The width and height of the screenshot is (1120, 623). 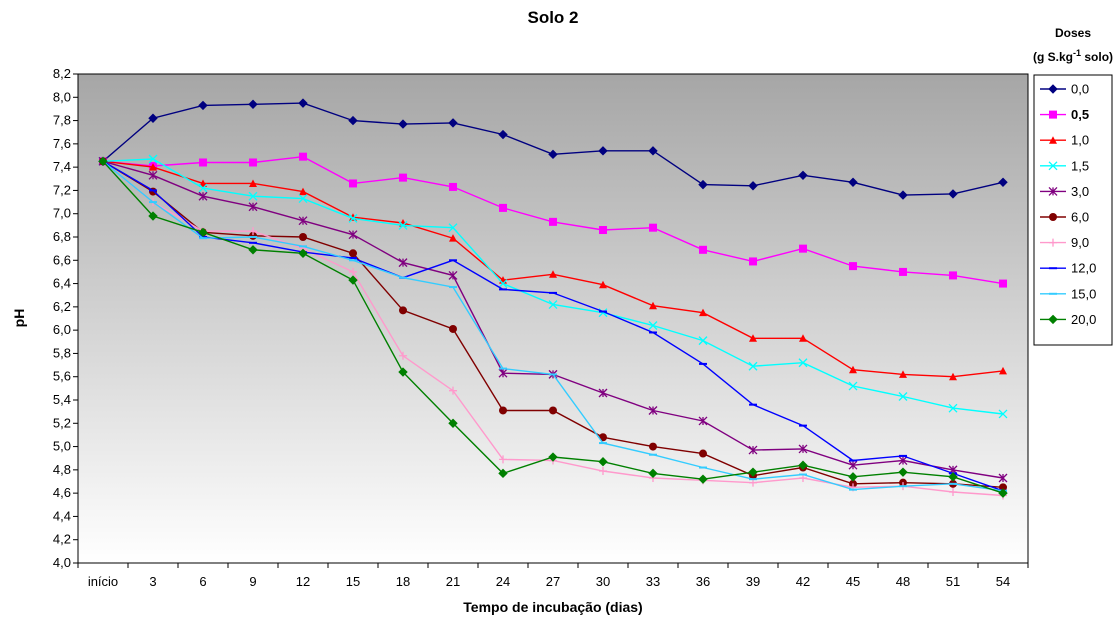 What do you see at coordinates (1068, 268) in the screenshot?
I see `legend-item: 12,0` at bounding box center [1068, 268].